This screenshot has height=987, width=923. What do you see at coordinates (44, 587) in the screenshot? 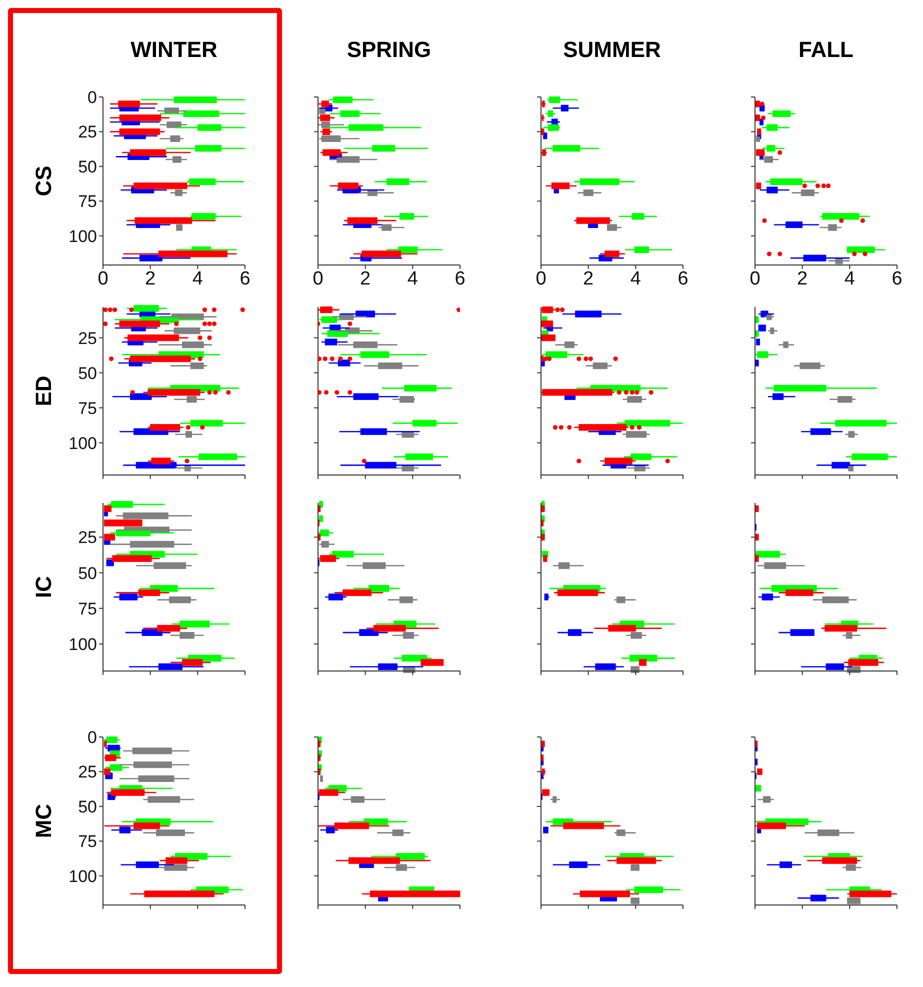
I see `y-axis-title: IC` at bounding box center [44, 587].